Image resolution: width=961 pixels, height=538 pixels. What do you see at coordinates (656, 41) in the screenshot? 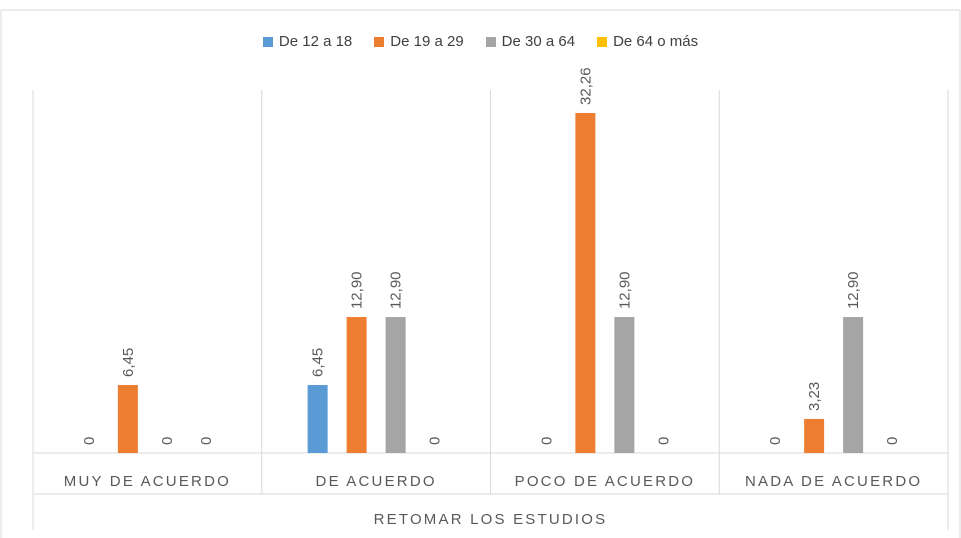
I see `legend-label-64-plus: De 64 o más` at bounding box center [656, 41].